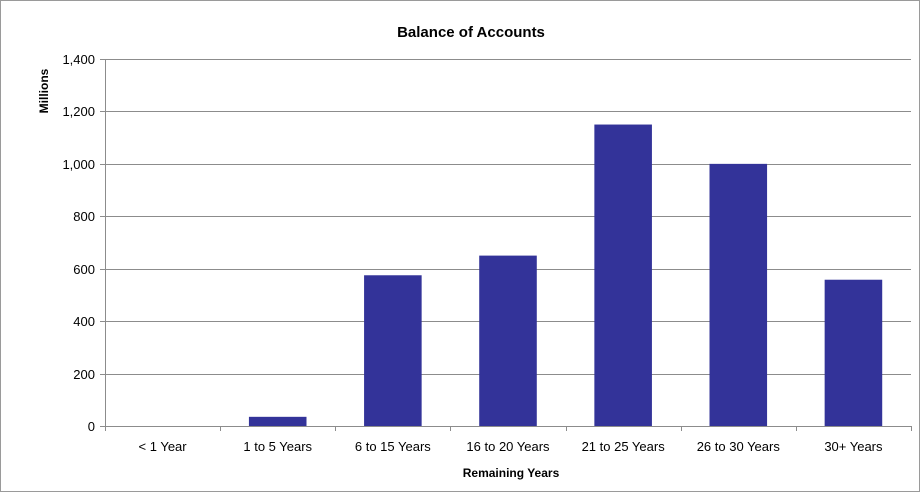  What do you see at coordinates (739, 446) in the screenshot?
I see `x-tick-label: 26 to 30 Years` at bounding box center [739, 446].